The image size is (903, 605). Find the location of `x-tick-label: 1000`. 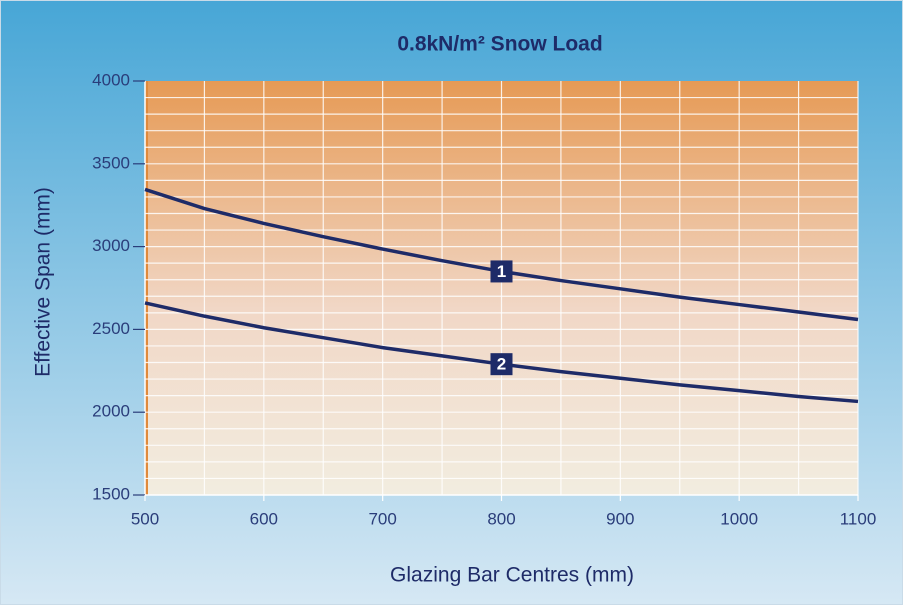

x-tick-label: 1000 is located at coordinates (739, 518).